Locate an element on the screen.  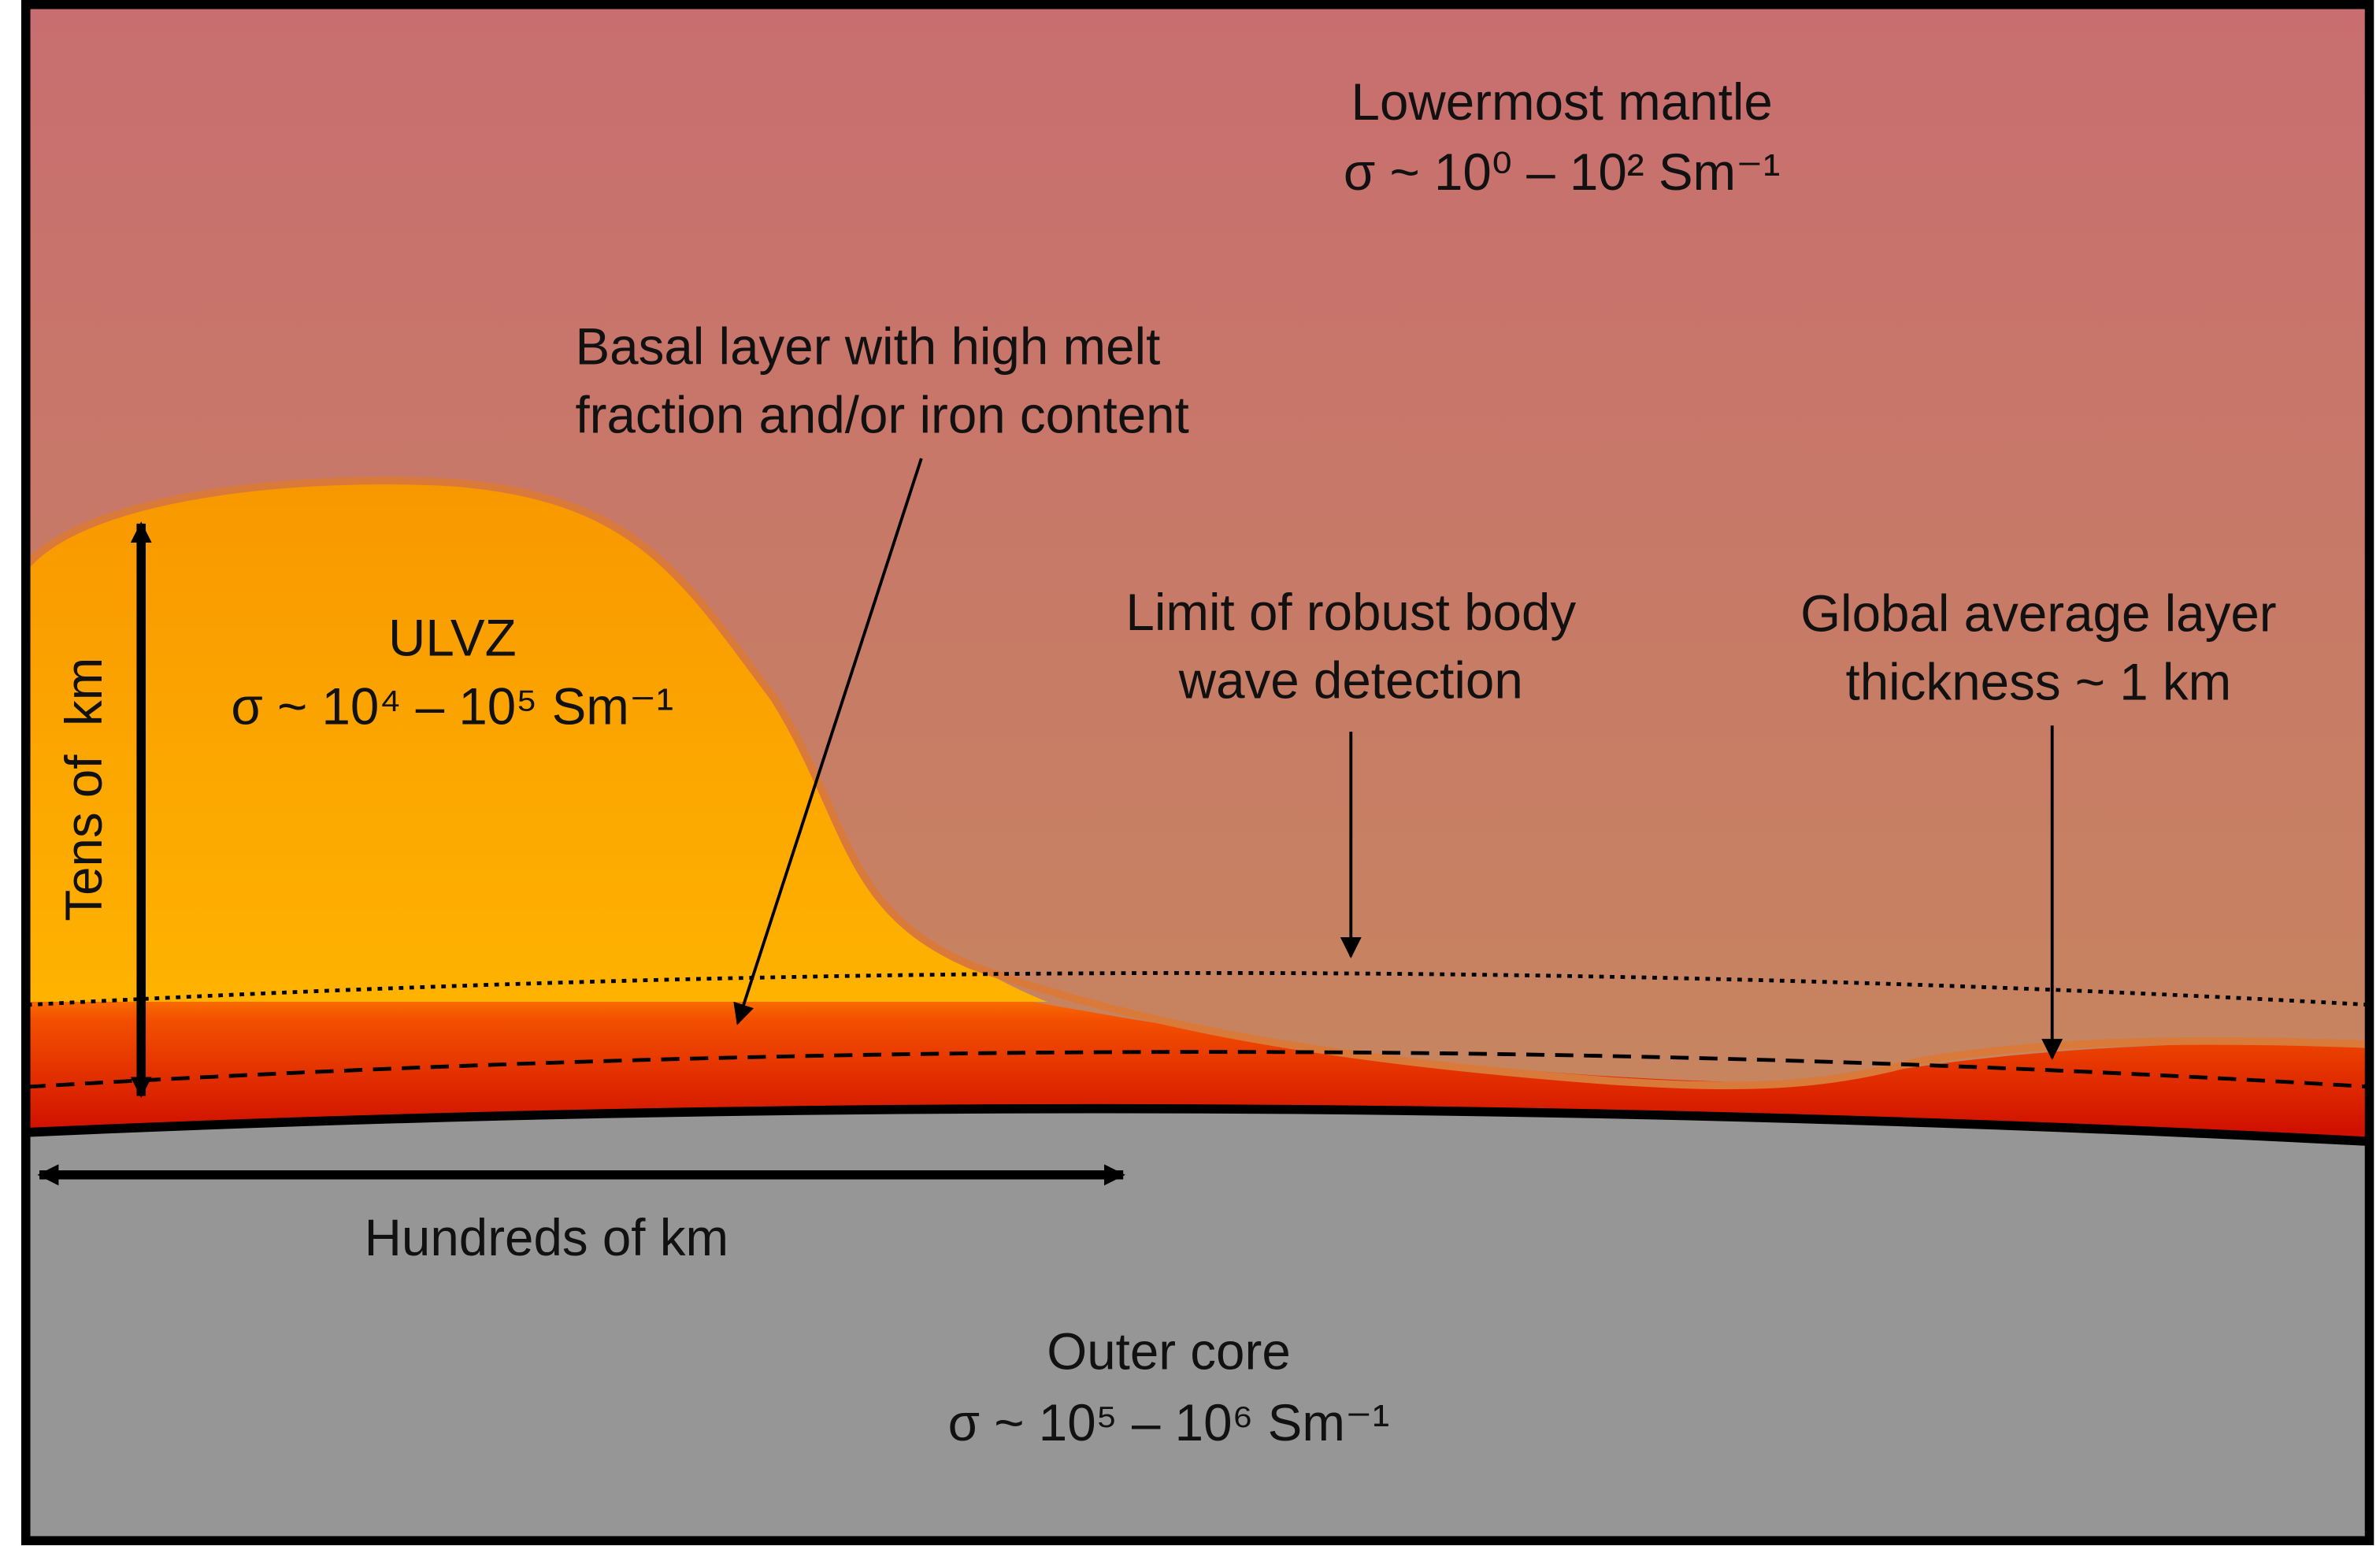
core-conductivity: σ ~ 10⁵ – 10⁶ Sm⁻¹ is located at coordinates (1169, 1422).